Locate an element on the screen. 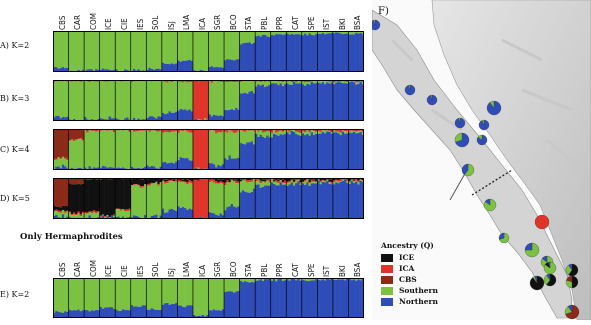  population-bar-sta is located at coordinates (248, 198).